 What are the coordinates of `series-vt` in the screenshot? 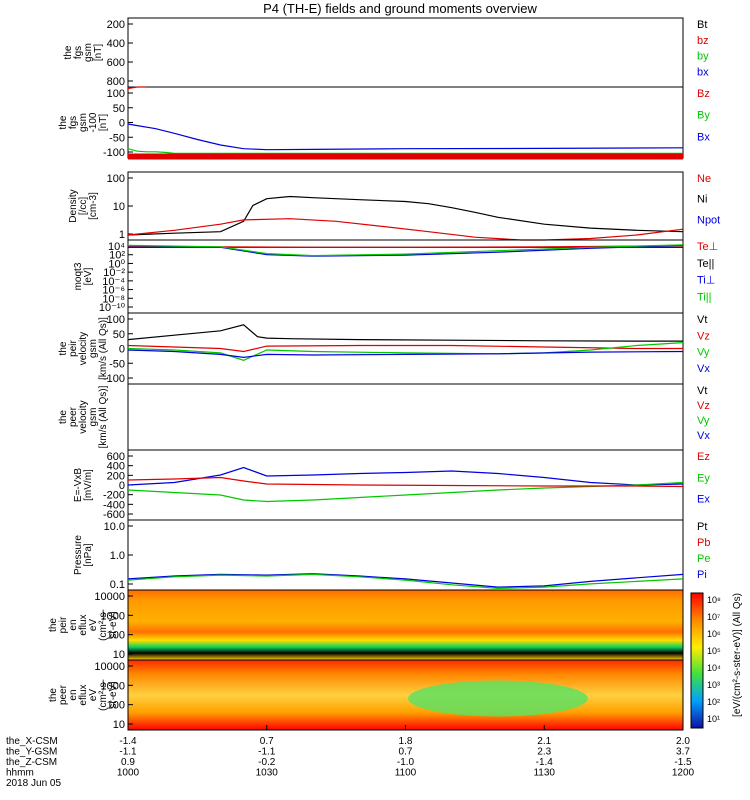 It's located at (405, 333).